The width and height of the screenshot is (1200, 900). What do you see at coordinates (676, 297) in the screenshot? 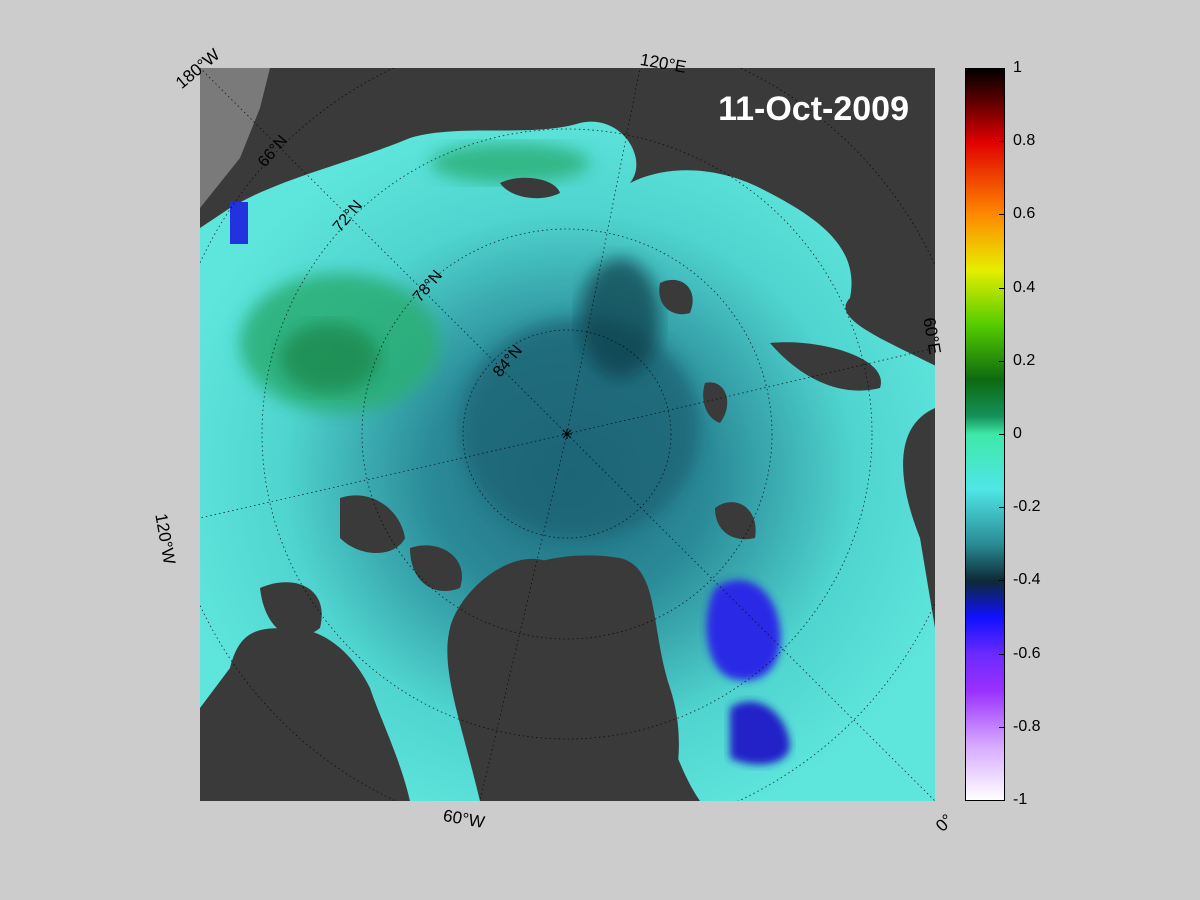
I see `island-severnaya` at bounding box center [676, 297].